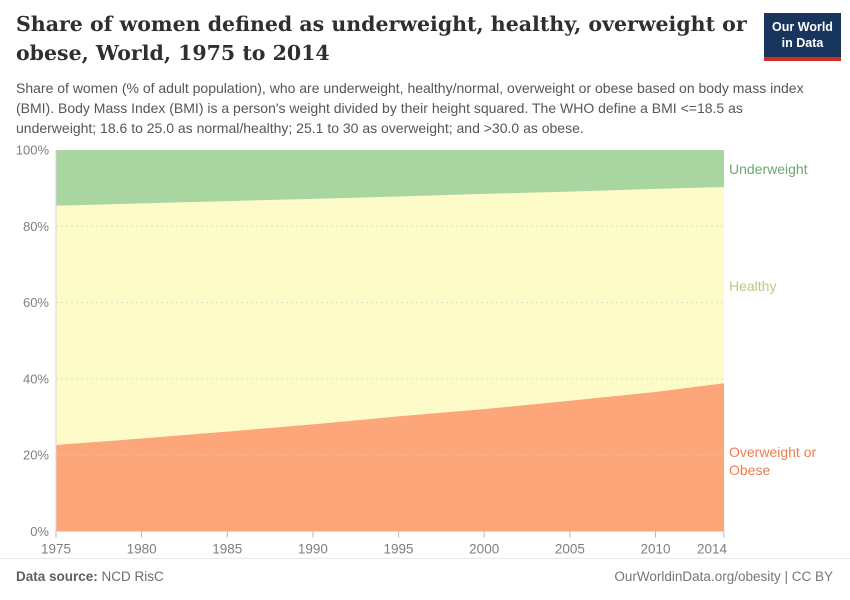  What do you see at coordinates (33, 150) in the screenshot?
I see `y-axis-label-100: 100%` at bounding box center [33, 150].